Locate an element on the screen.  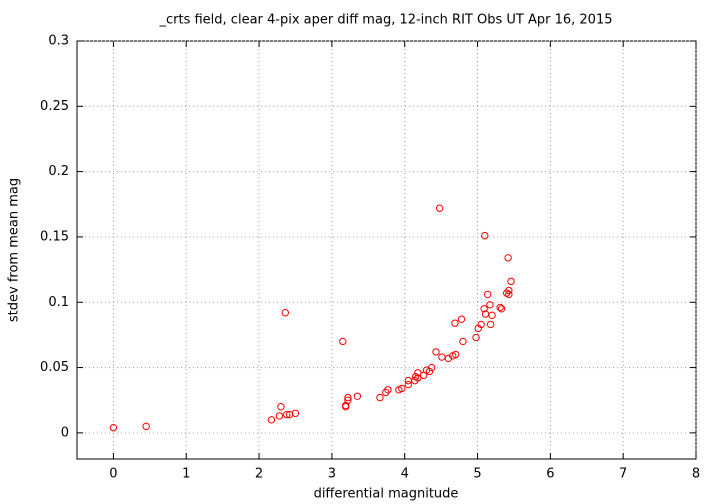
x-tick-label: 2 is located at coordinates (259, 474).